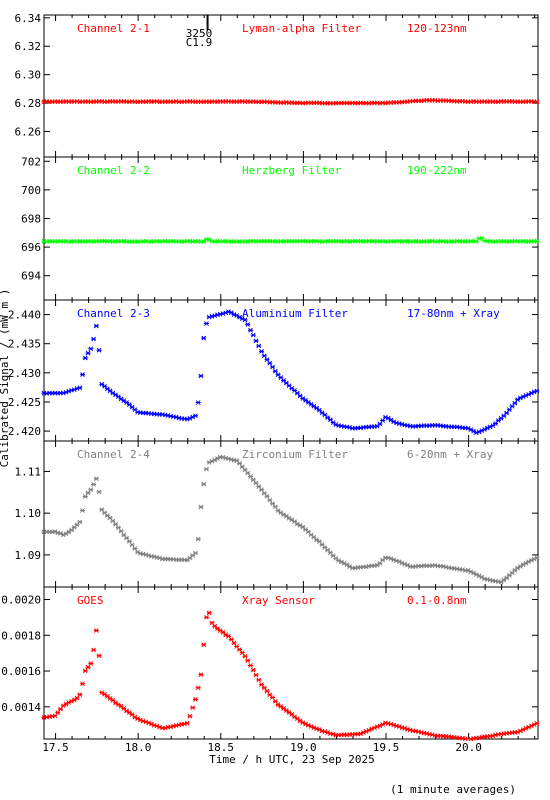  What do you see at coordinates (295, 313) in the screenshot?
I see `filter-label: Aluminium Filter` at bounding box center [295, 313].